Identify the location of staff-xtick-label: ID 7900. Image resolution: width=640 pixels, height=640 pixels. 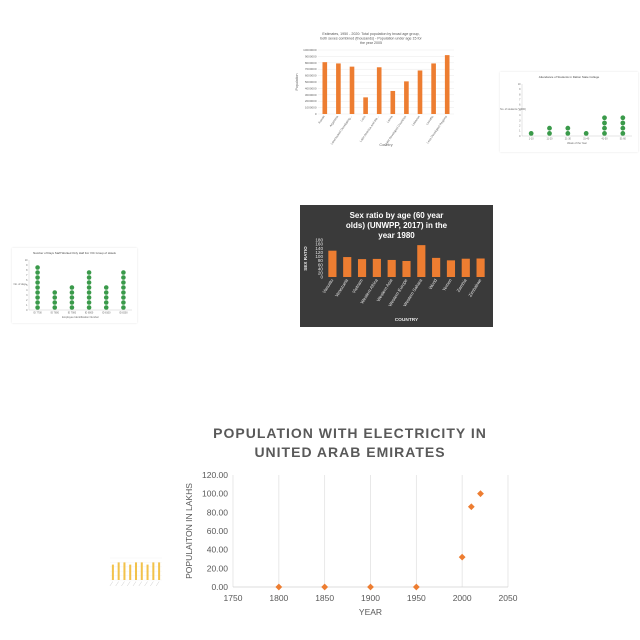
(72, 313).